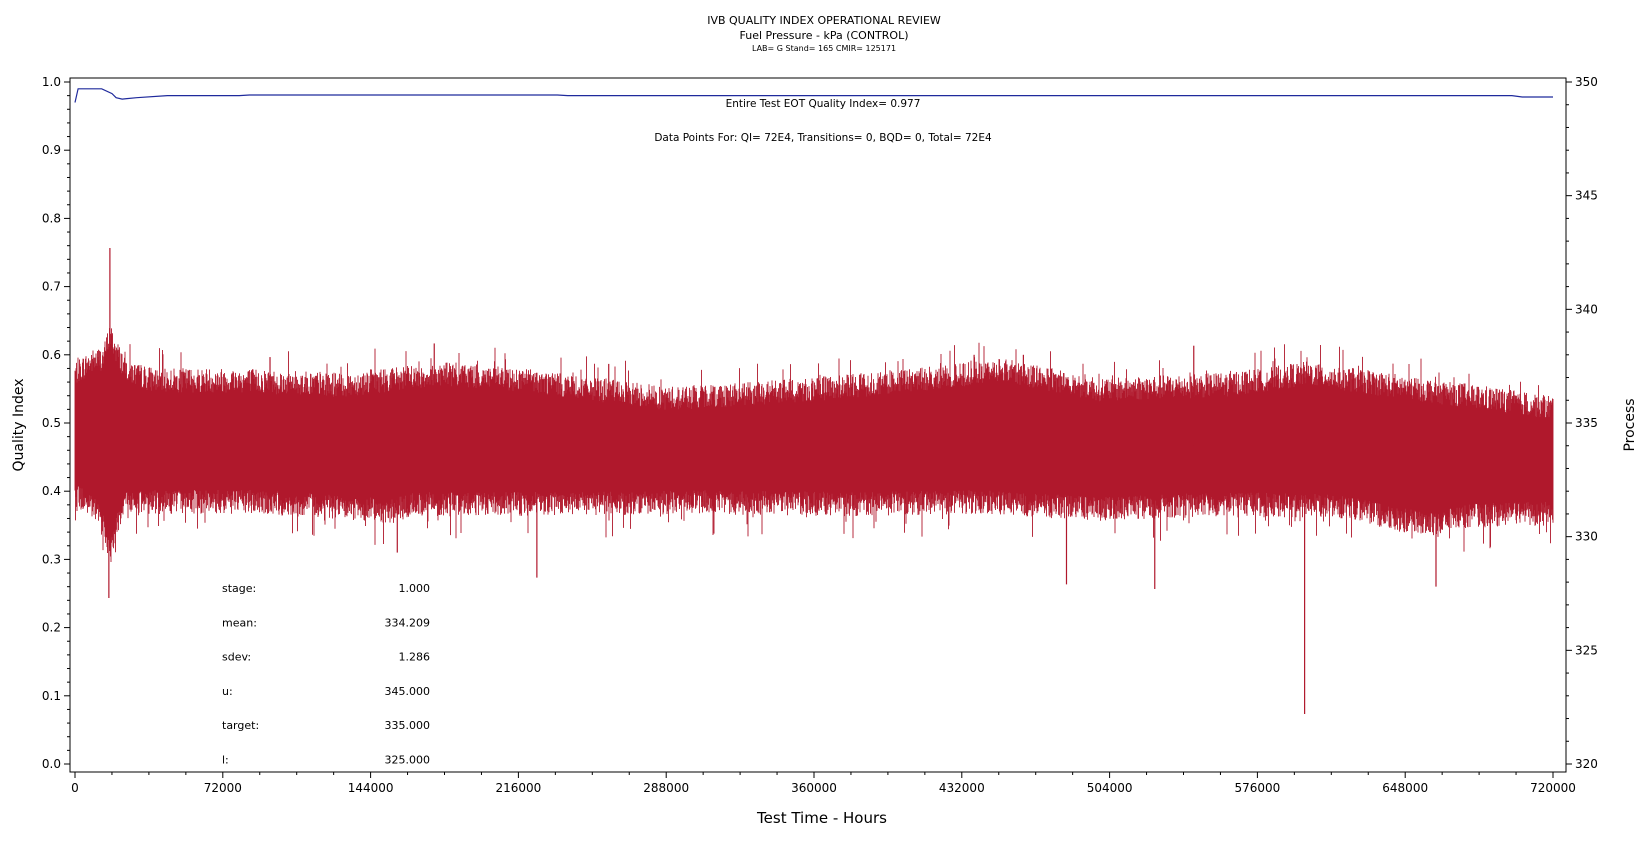 The height and width of the screenshot is (845, 1648). I want to click on stat-label: mean:, so click(239, 622).